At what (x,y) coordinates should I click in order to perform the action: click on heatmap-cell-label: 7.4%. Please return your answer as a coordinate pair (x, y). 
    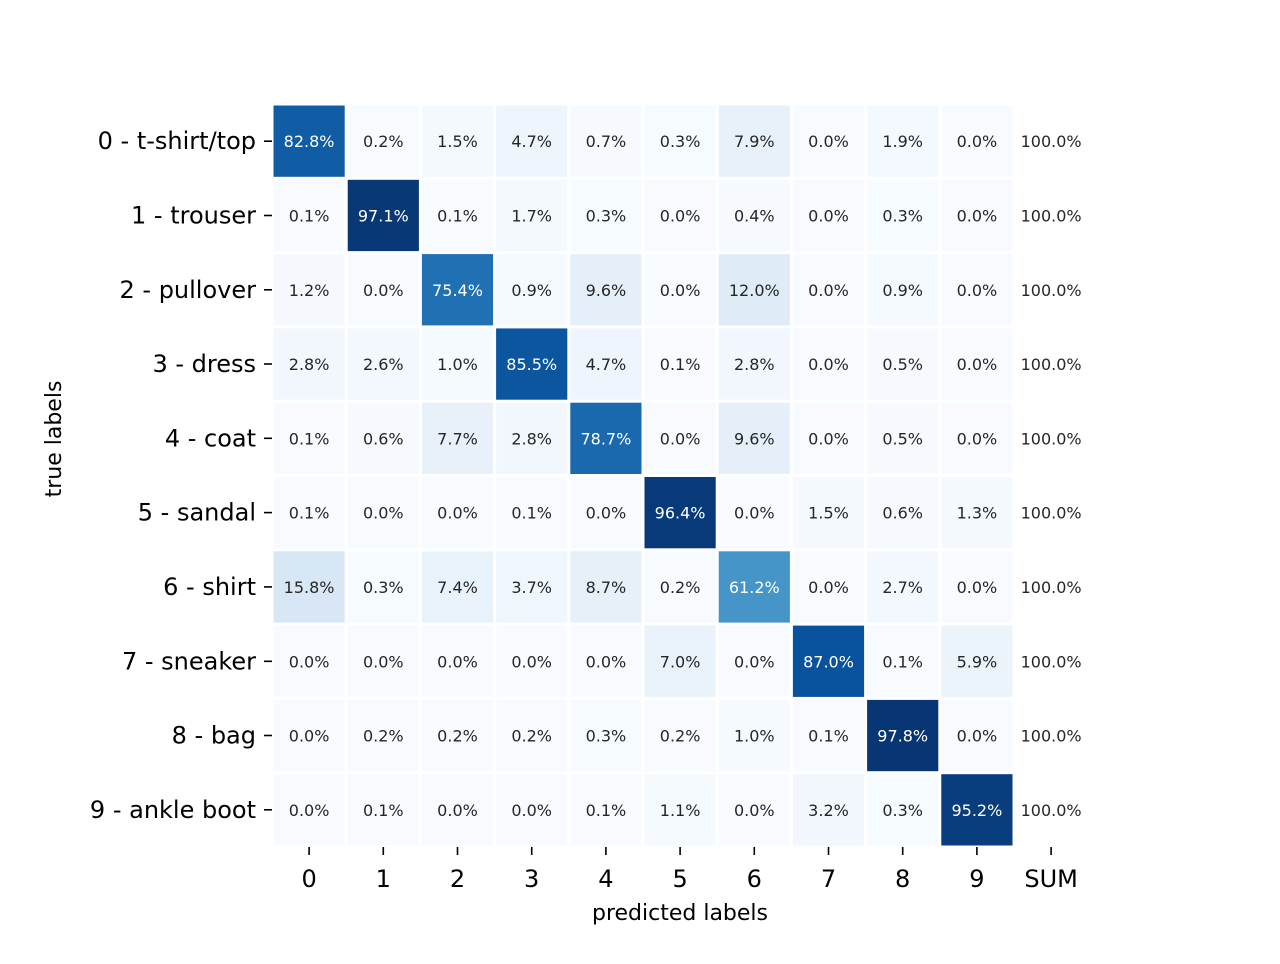
    Looking at the image, I should click on (457, 587).